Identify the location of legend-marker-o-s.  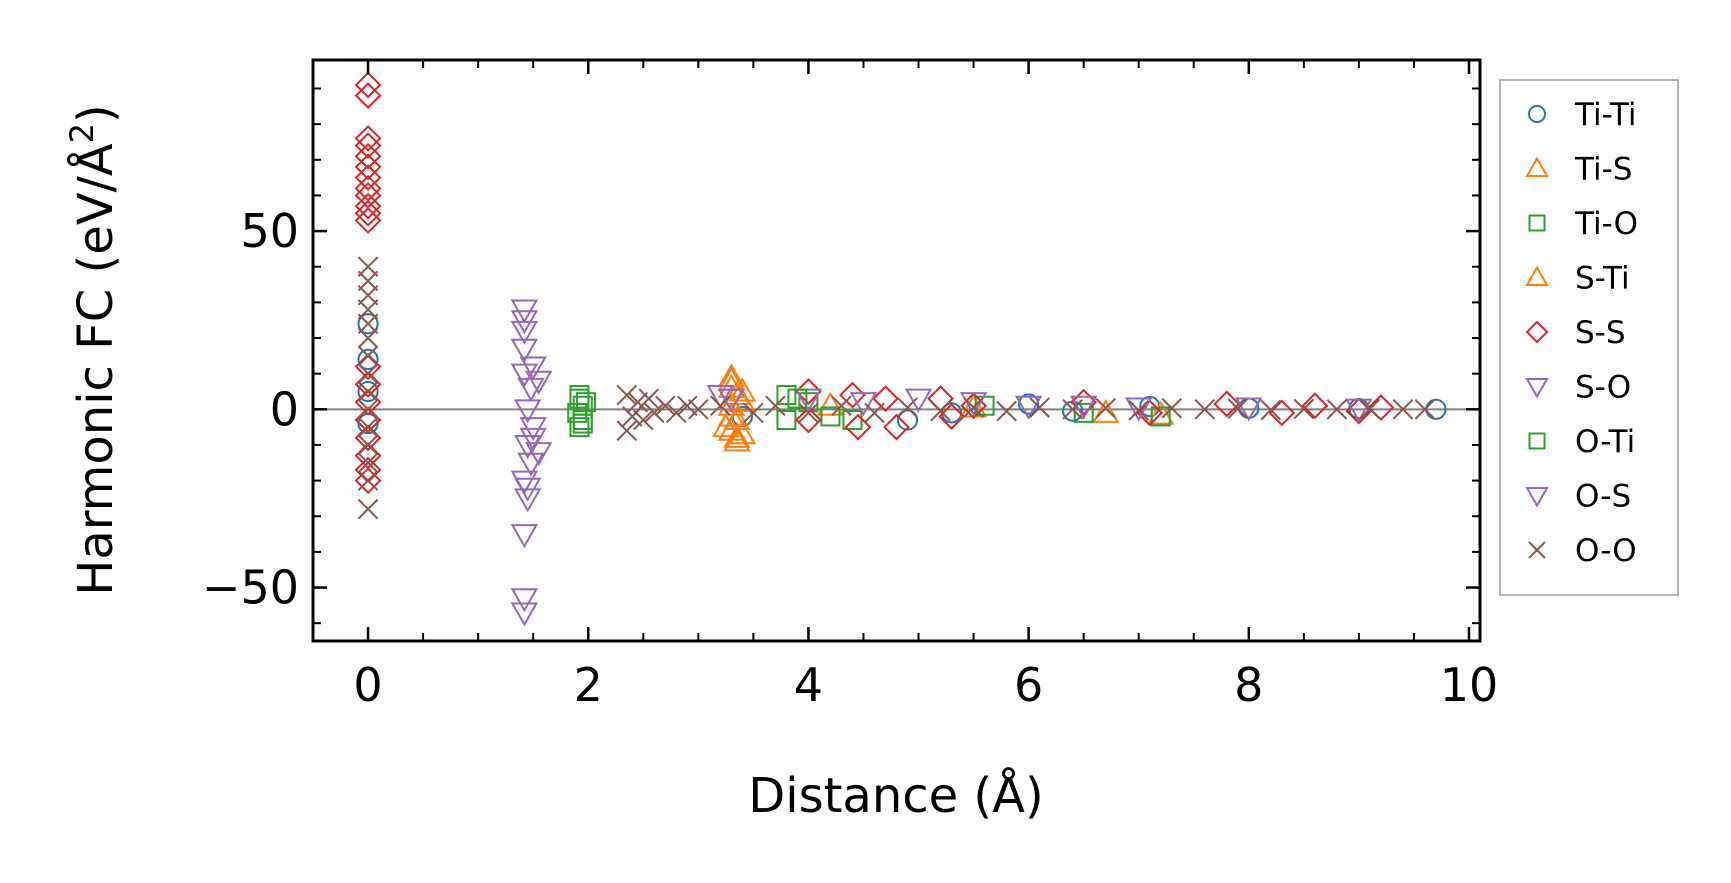
(1537, 497).